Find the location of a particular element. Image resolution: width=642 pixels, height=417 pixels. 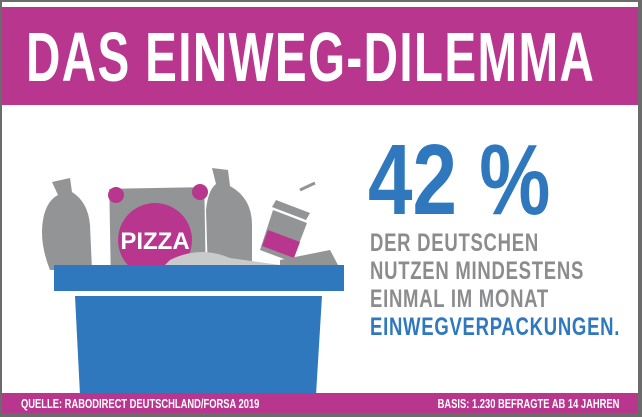

basis-text: BASIS: 1.230 BEFRAGTE AB 14 JAHREN is located at coordinates (528, 403).